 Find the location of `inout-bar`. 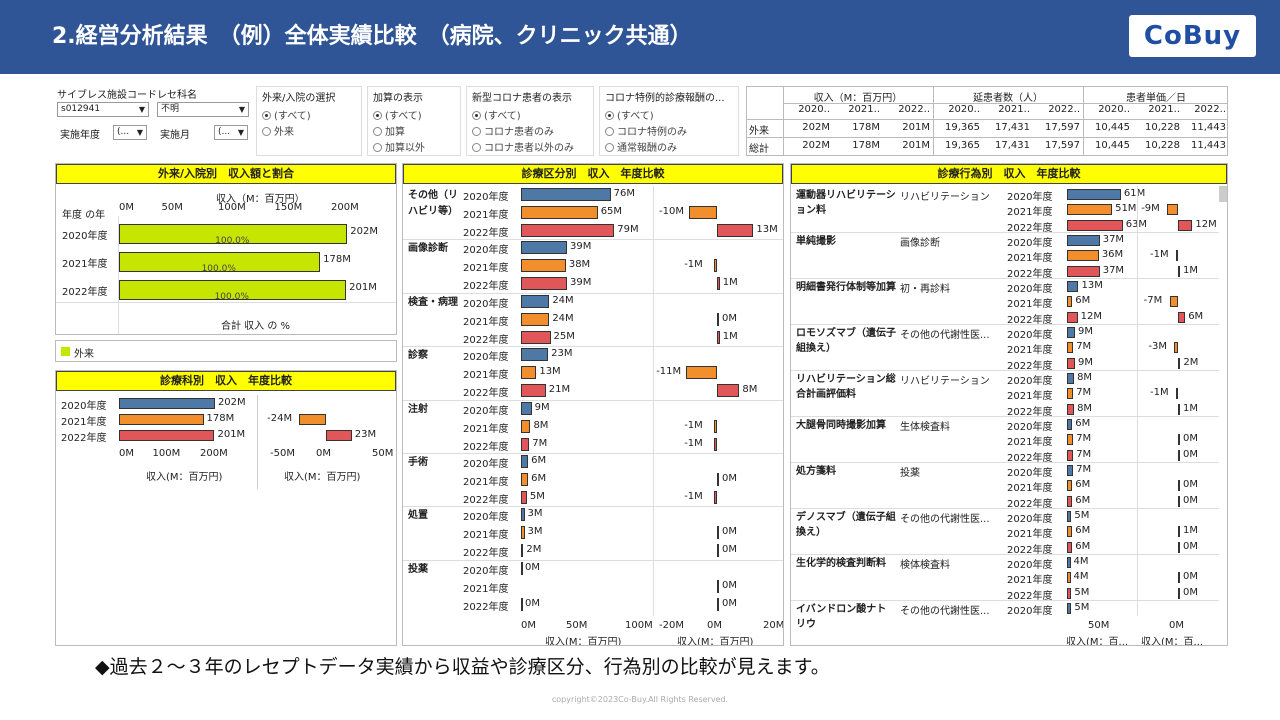

inout-bar is located at coordinates (220, 262).